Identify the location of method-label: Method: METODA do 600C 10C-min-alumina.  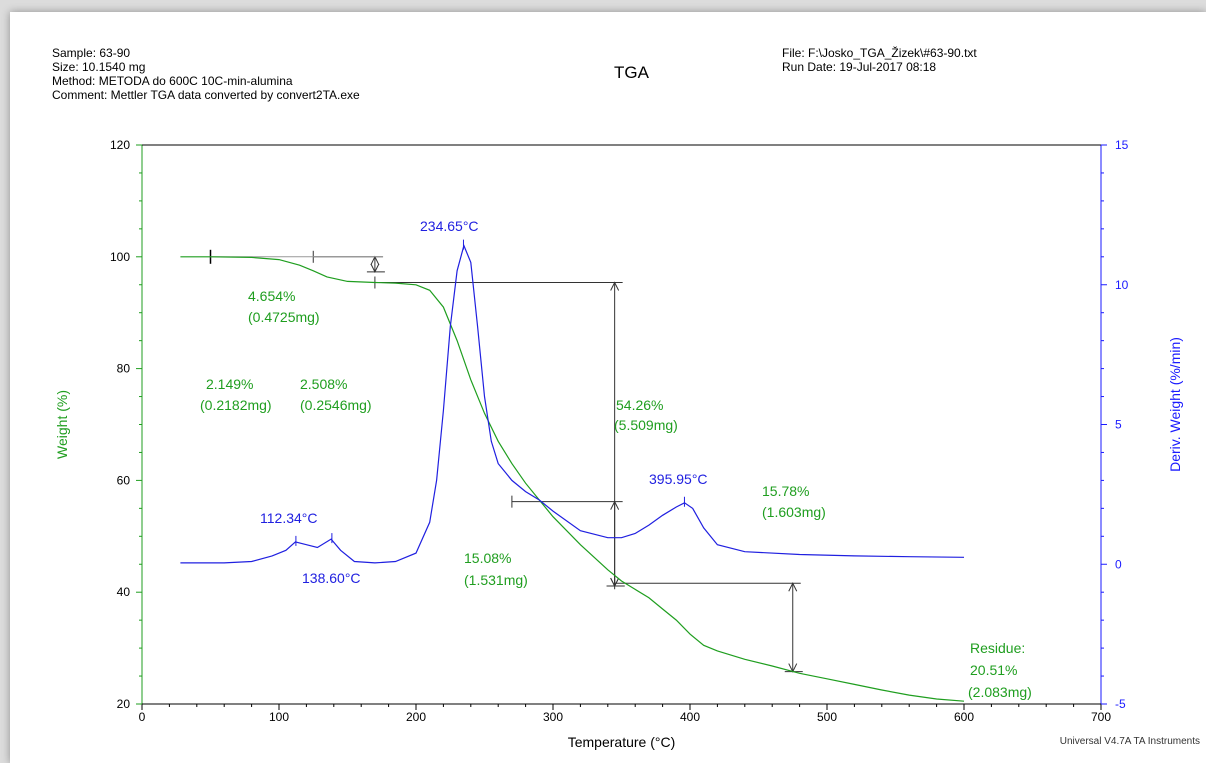
(172, 81).